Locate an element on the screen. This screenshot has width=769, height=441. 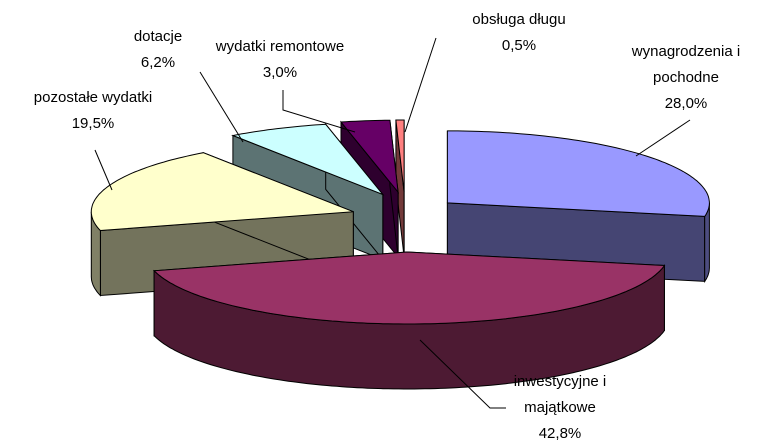
category-label: wydatki remontowe is located at coordinates (280, 46).